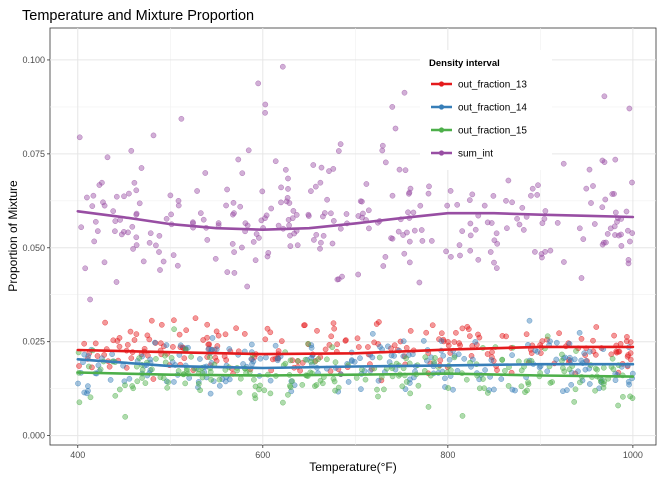 The width and height of the screenshot is (672, 480). What do you see at coordinates (355, 220) in the screenshot?
I see `smooth-line-sum-int` at bounding box center [355, 220].